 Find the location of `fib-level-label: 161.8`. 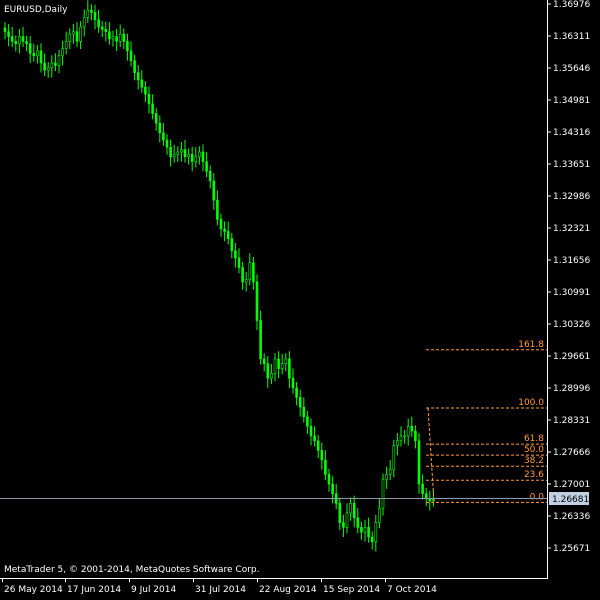

fib-level-label: 161.8 is located at coordinates (531, 345).